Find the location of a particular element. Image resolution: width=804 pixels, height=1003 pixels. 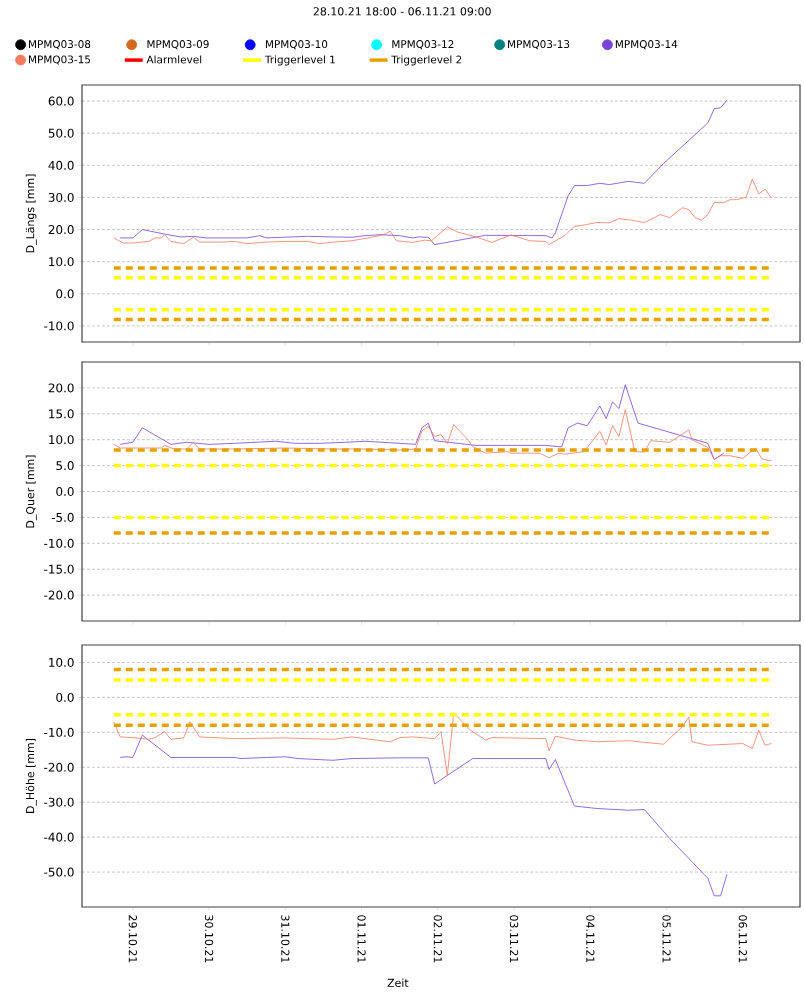

x-axis-title: Zeit is located at coordinates (398, 982).